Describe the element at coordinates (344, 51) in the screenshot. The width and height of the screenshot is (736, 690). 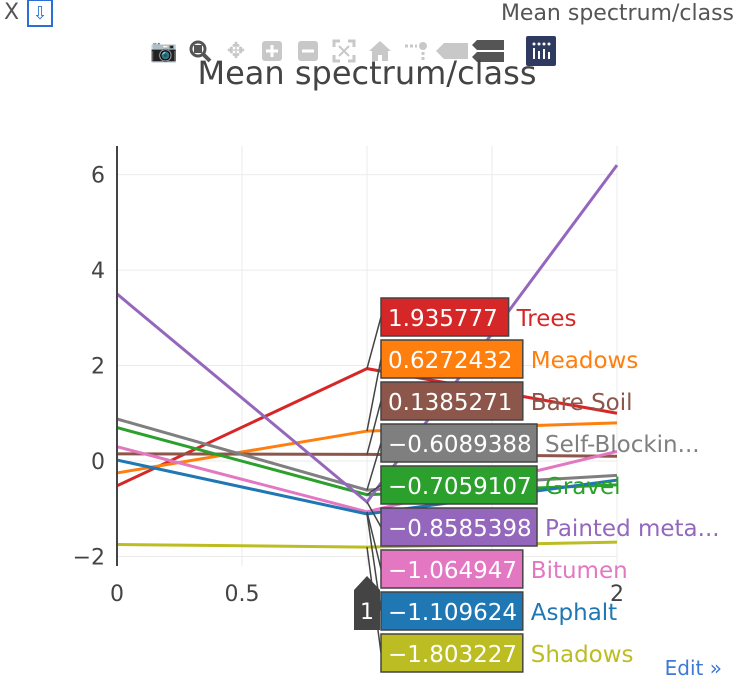
I see `autoscale-icon` at that location.